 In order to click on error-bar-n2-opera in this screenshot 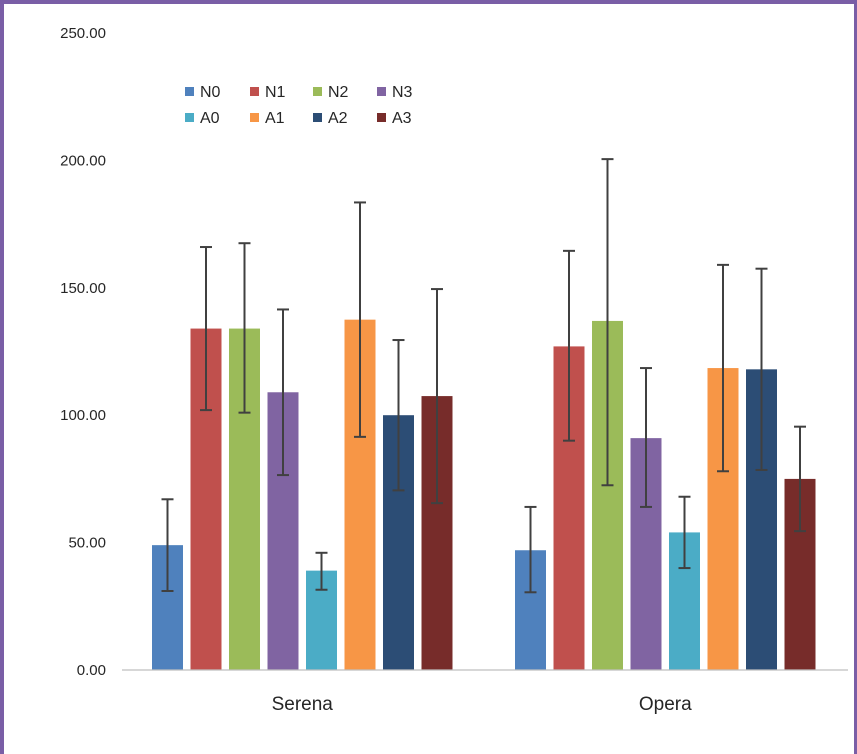, I will do `click(607, 322)`.